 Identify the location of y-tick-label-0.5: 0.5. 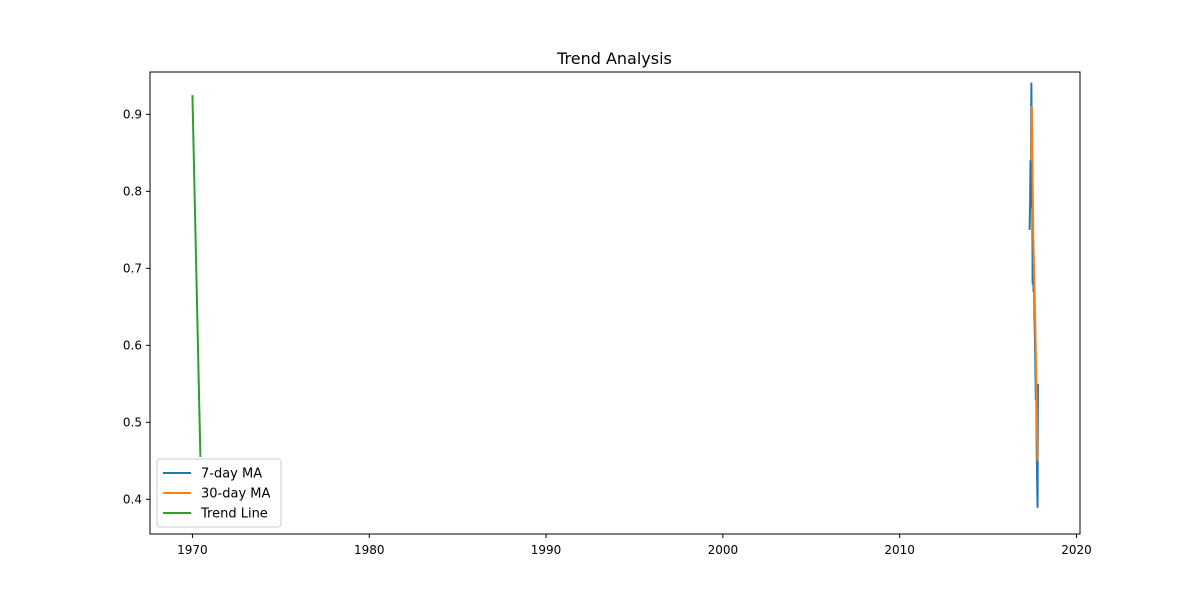
(132, 422).